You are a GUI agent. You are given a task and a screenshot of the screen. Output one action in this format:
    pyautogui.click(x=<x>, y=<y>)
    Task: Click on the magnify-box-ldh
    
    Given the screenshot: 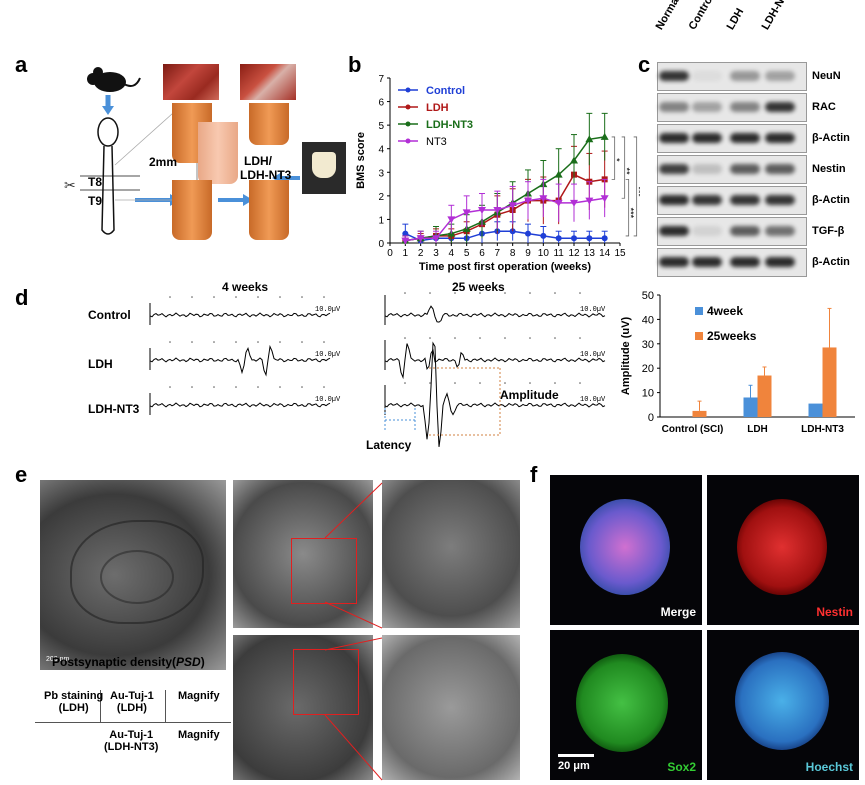 What is the action you would take?
    pyautogui.click(x=324, y=571)
    